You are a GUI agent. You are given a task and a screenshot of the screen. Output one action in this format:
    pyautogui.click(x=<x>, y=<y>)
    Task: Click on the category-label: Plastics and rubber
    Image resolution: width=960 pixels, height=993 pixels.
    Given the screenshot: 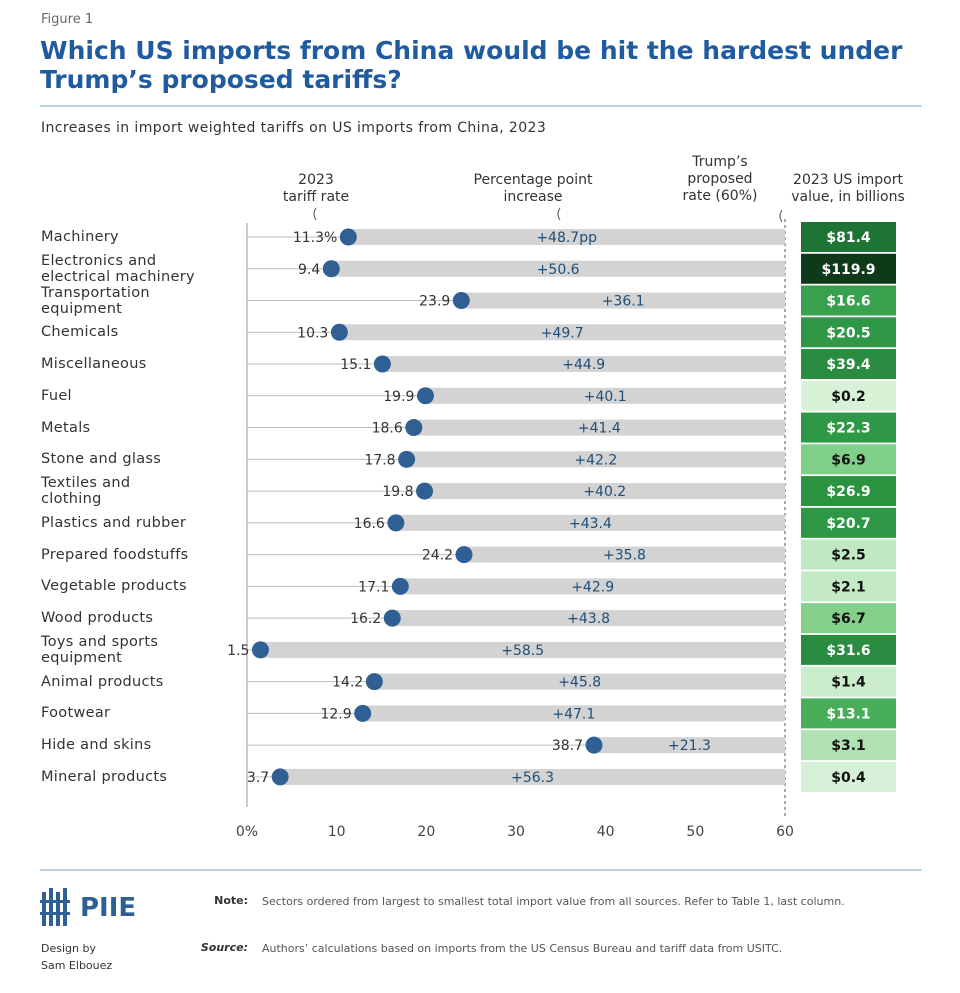 What is the action you would take?
    pyautogui.click(x=114, y=522)
    